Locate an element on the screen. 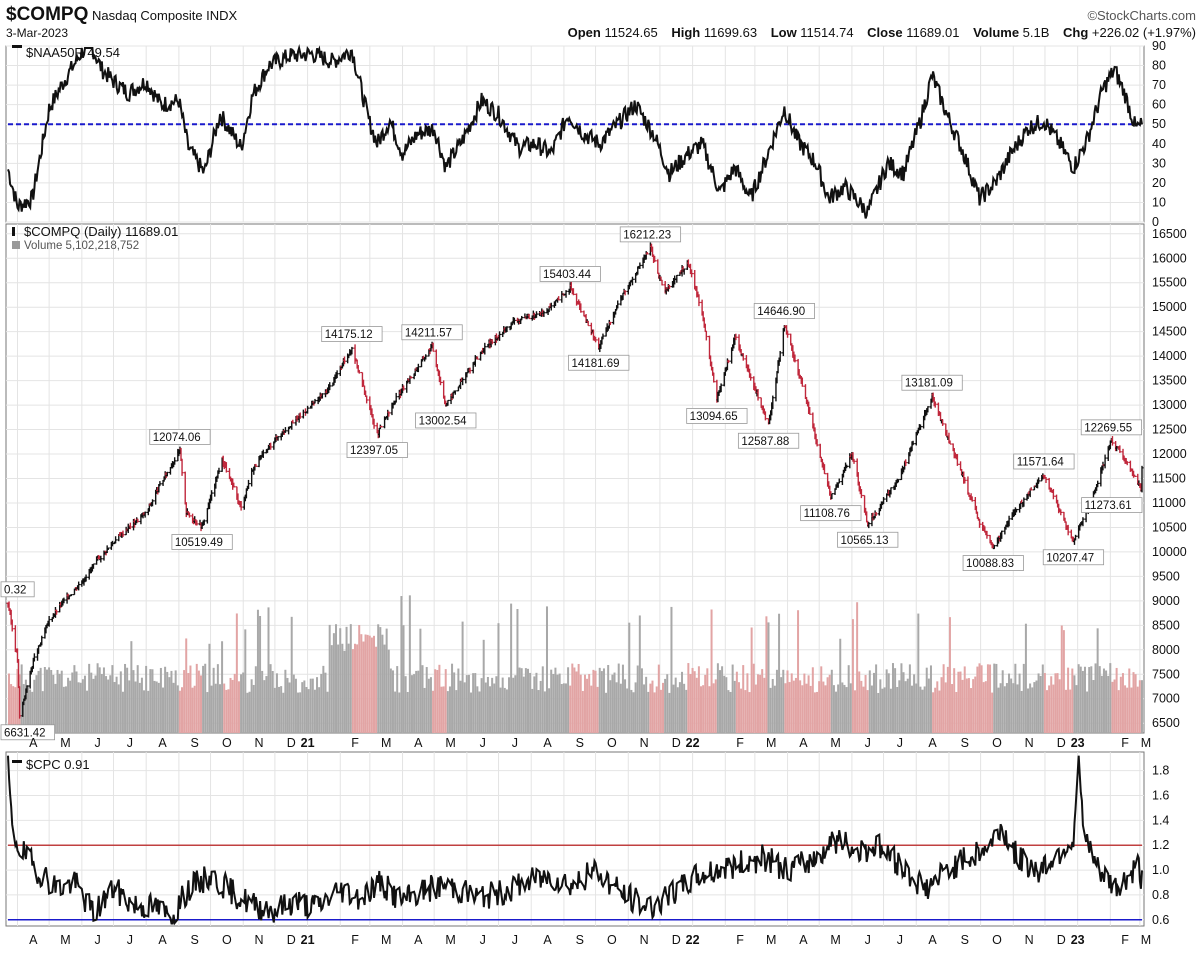 The image size is (1204, 956). breadth-ytick: 0 is located at coordinates (1155, 222).